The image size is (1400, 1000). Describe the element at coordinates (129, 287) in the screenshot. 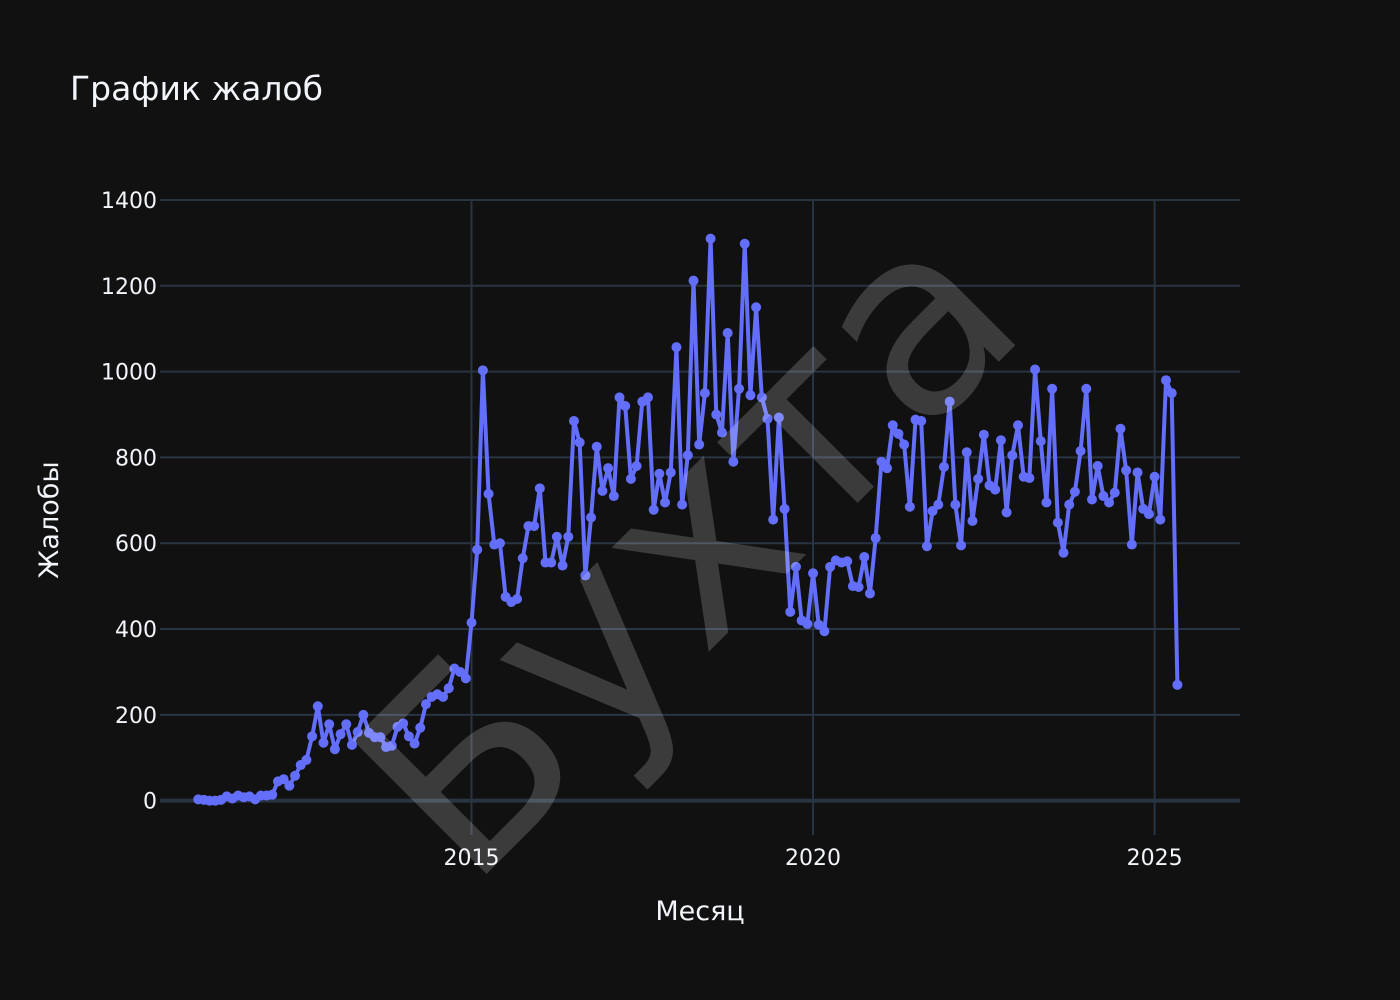

I see `y-tick-label: 1200` at that location.